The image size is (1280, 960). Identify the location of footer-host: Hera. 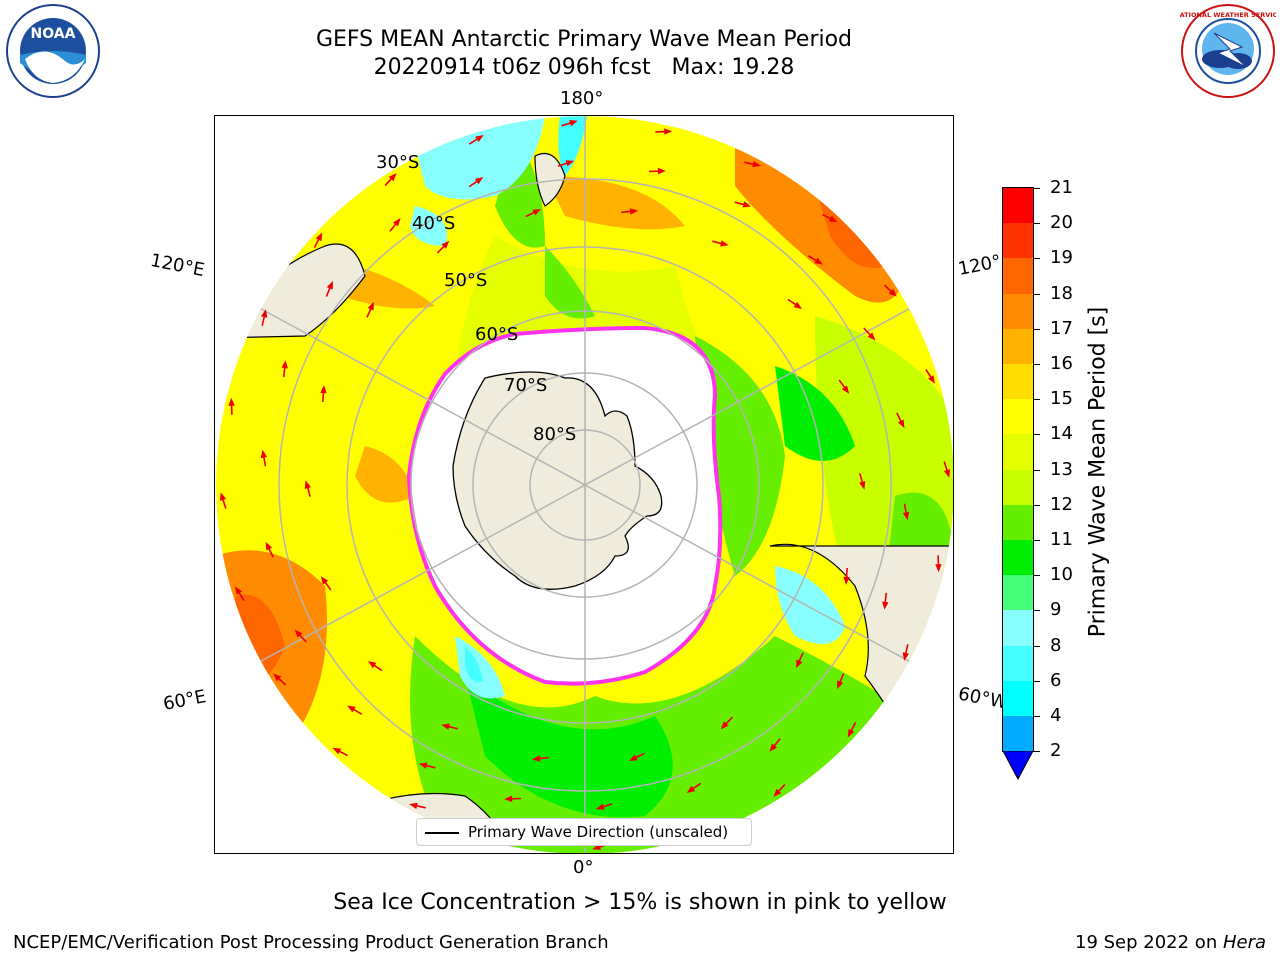
(1244, 942).